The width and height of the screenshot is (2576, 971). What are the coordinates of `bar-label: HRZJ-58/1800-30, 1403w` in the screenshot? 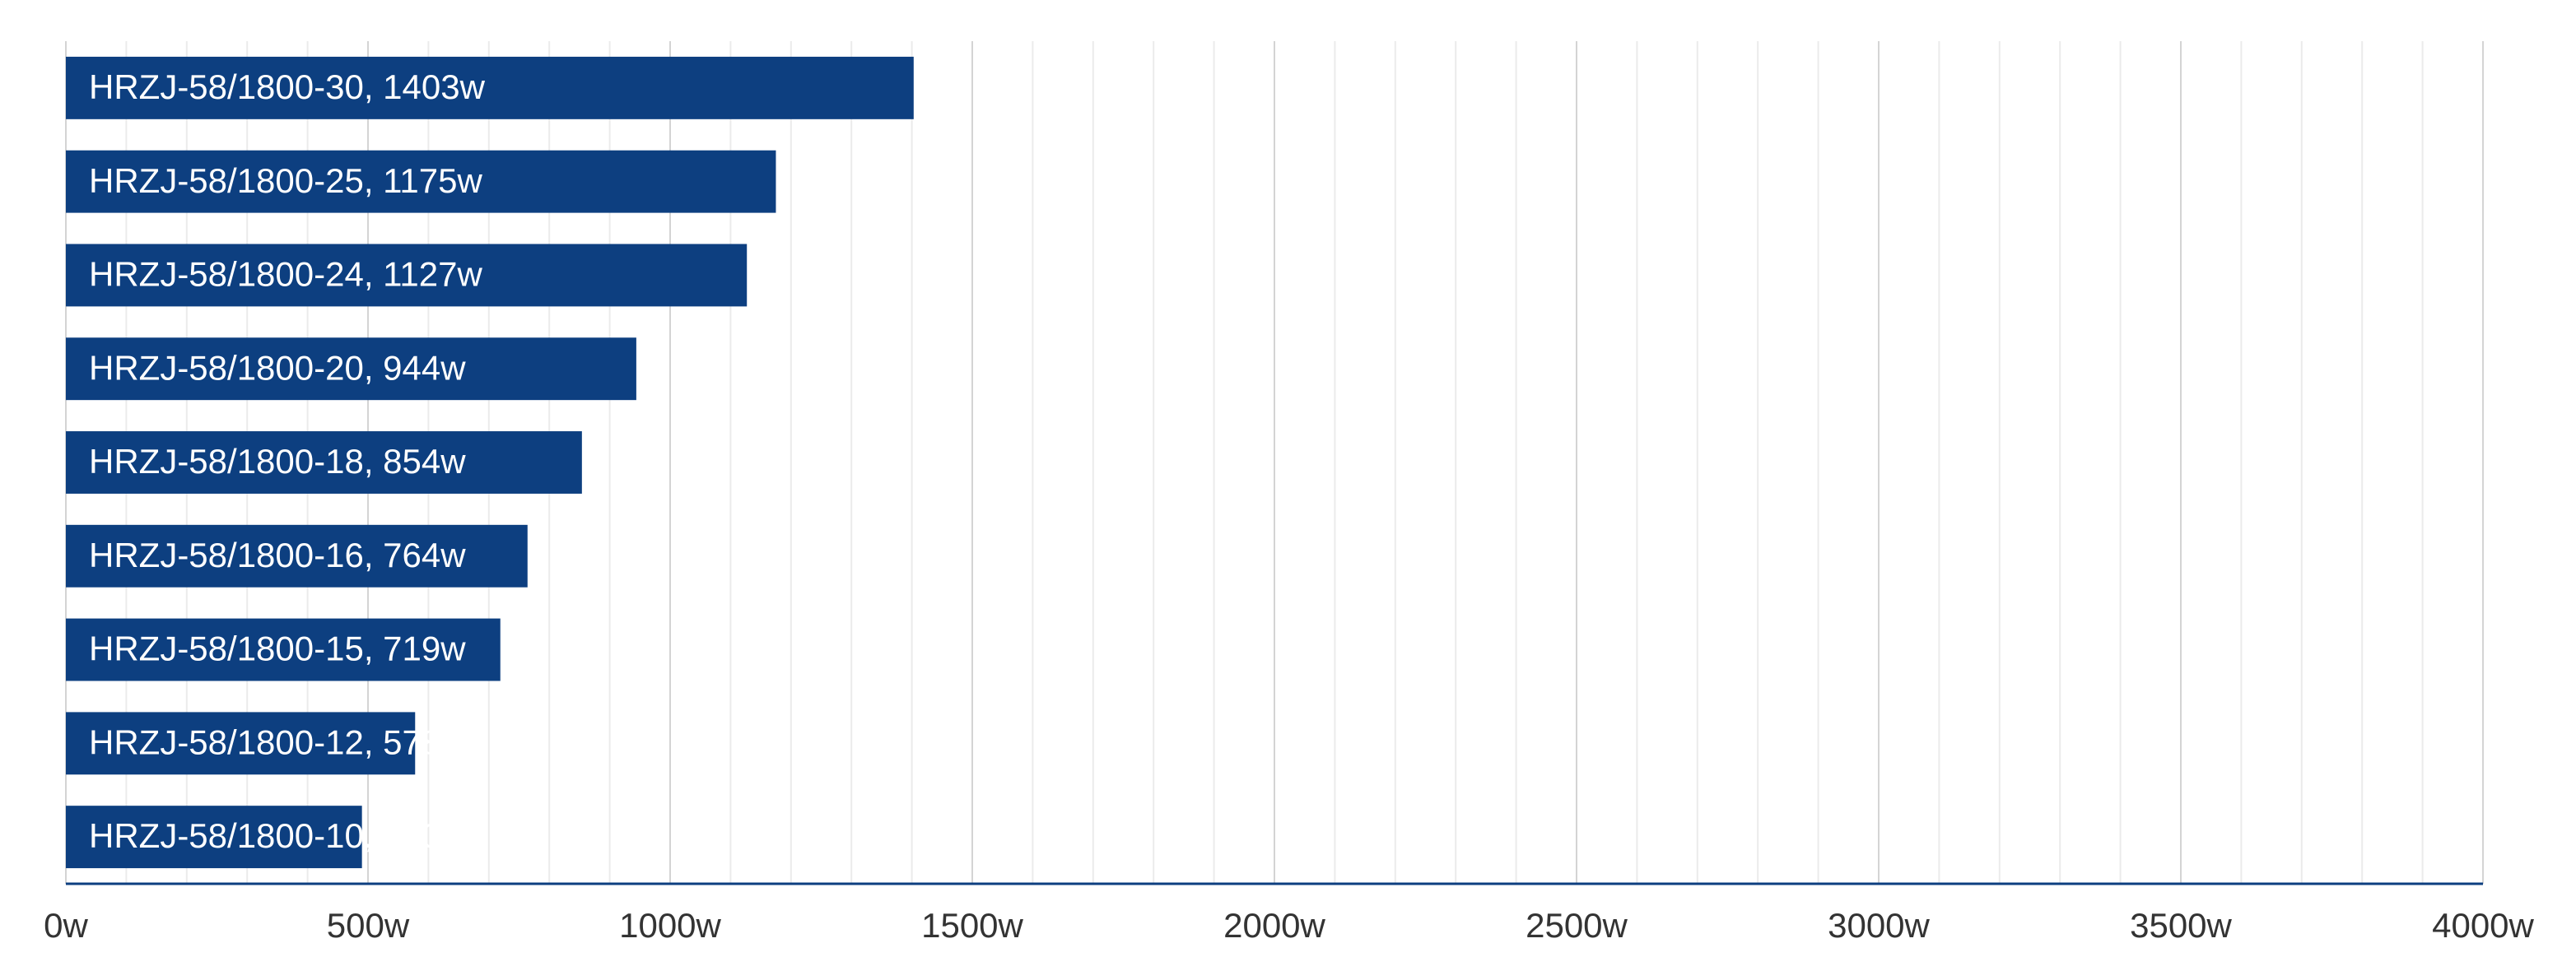 It's located at (287, 86).